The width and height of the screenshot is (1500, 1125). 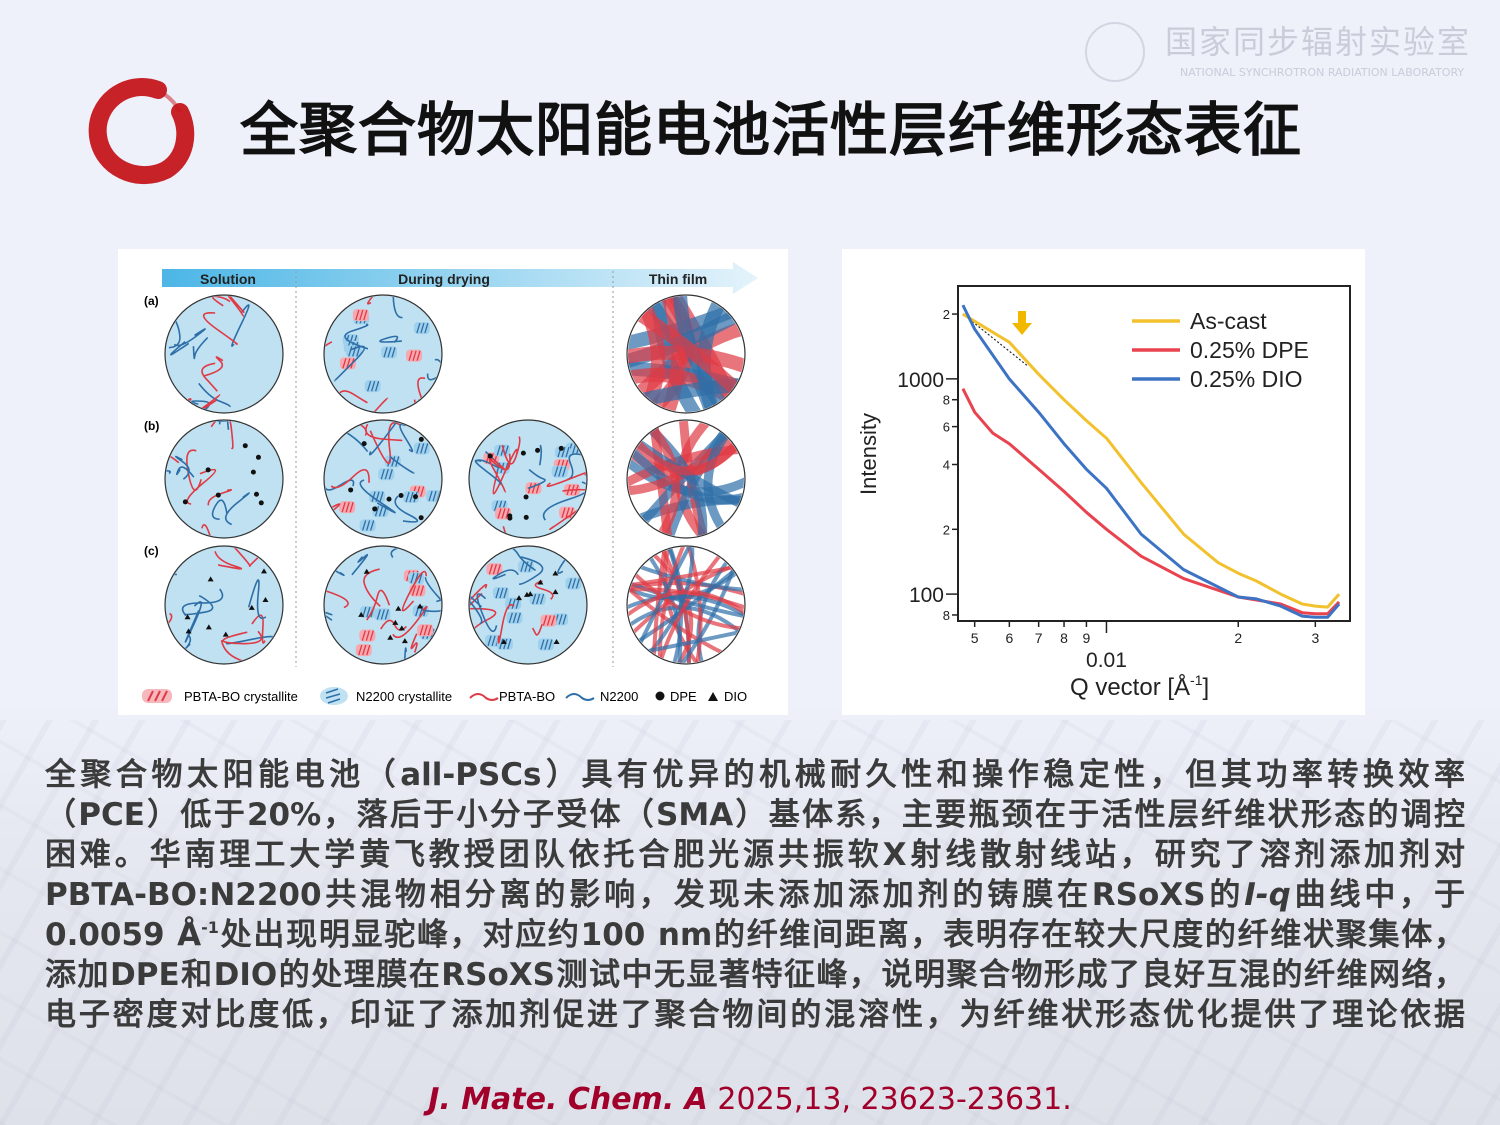 What do you see at coordinates (151, 301) in the screenshot?
I see `row-label-a: (a)` at bounding box center [151, 301].